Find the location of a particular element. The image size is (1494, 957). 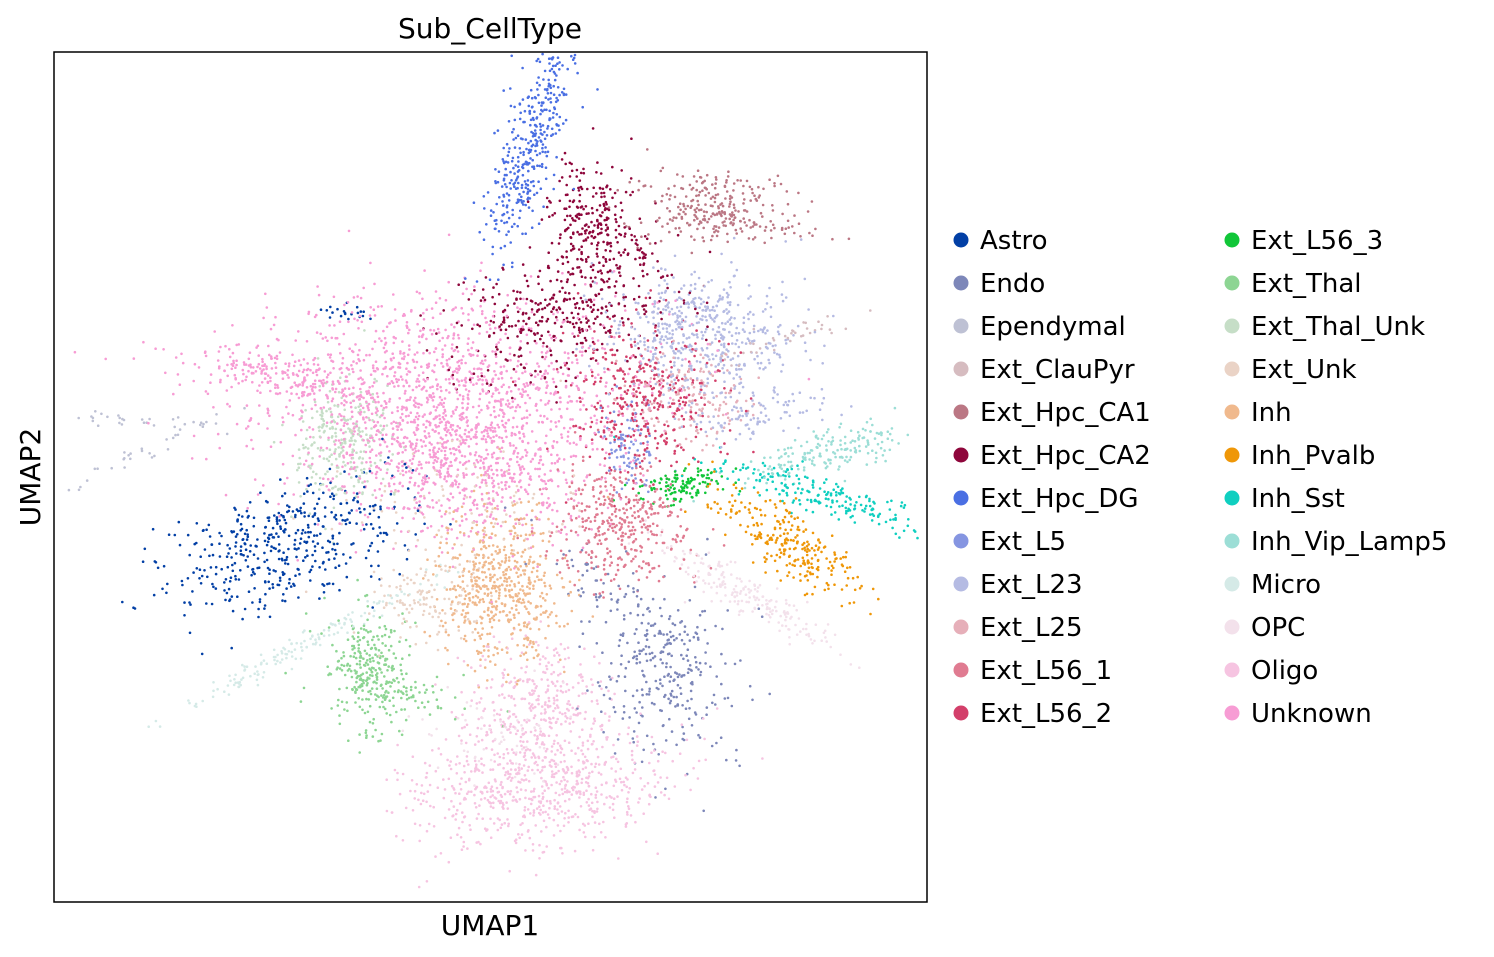

point-ext-claupyr is located at coordinates (831, 333).